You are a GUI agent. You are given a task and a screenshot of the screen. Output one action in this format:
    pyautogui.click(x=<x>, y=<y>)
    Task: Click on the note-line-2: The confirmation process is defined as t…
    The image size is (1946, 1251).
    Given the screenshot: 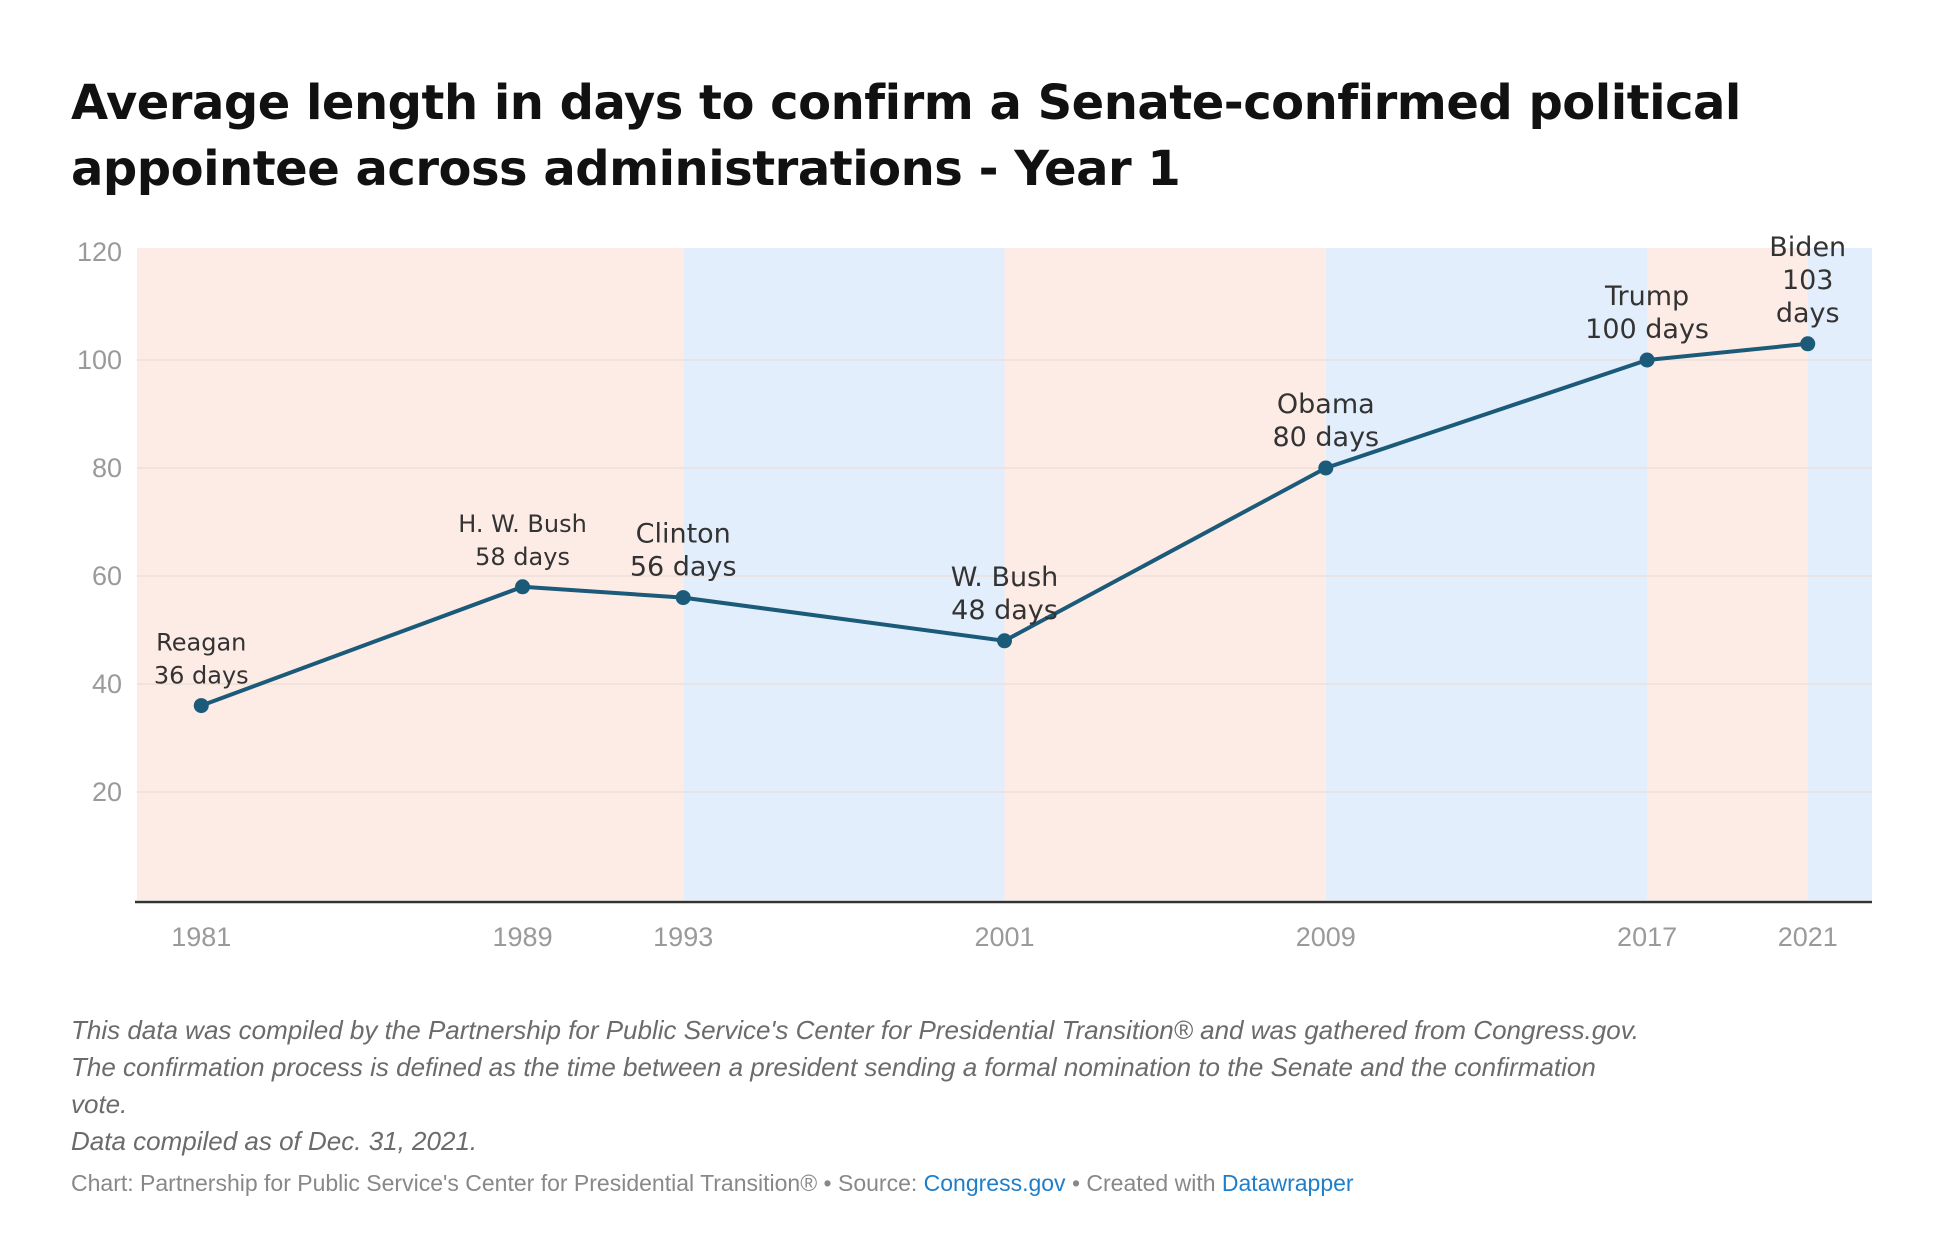 What is the action you would take?
    pyautogui.click(x=833, y=1067)
    